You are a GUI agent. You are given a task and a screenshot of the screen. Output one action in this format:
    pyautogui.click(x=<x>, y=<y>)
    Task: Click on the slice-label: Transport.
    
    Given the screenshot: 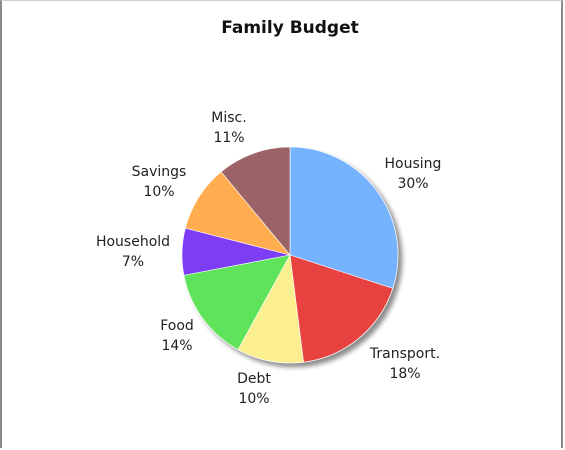 What is the action you would take?
    pyautogui.click(x=404, y=354)
    